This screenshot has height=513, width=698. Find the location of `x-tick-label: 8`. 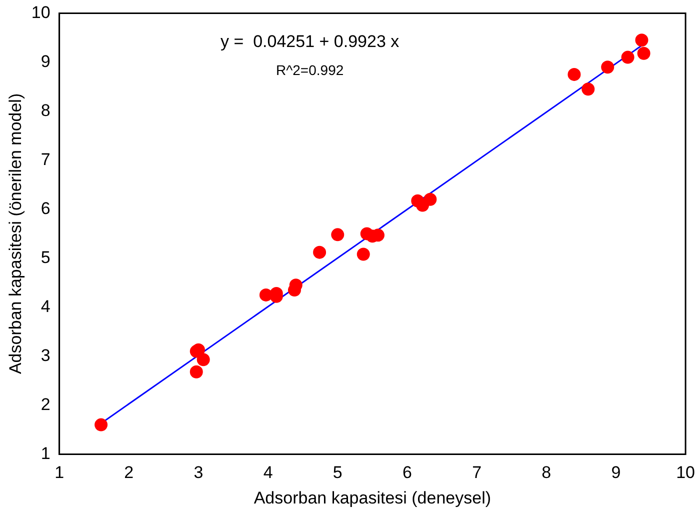

x-tick-label: 8 is located at coordinates (547, 472).